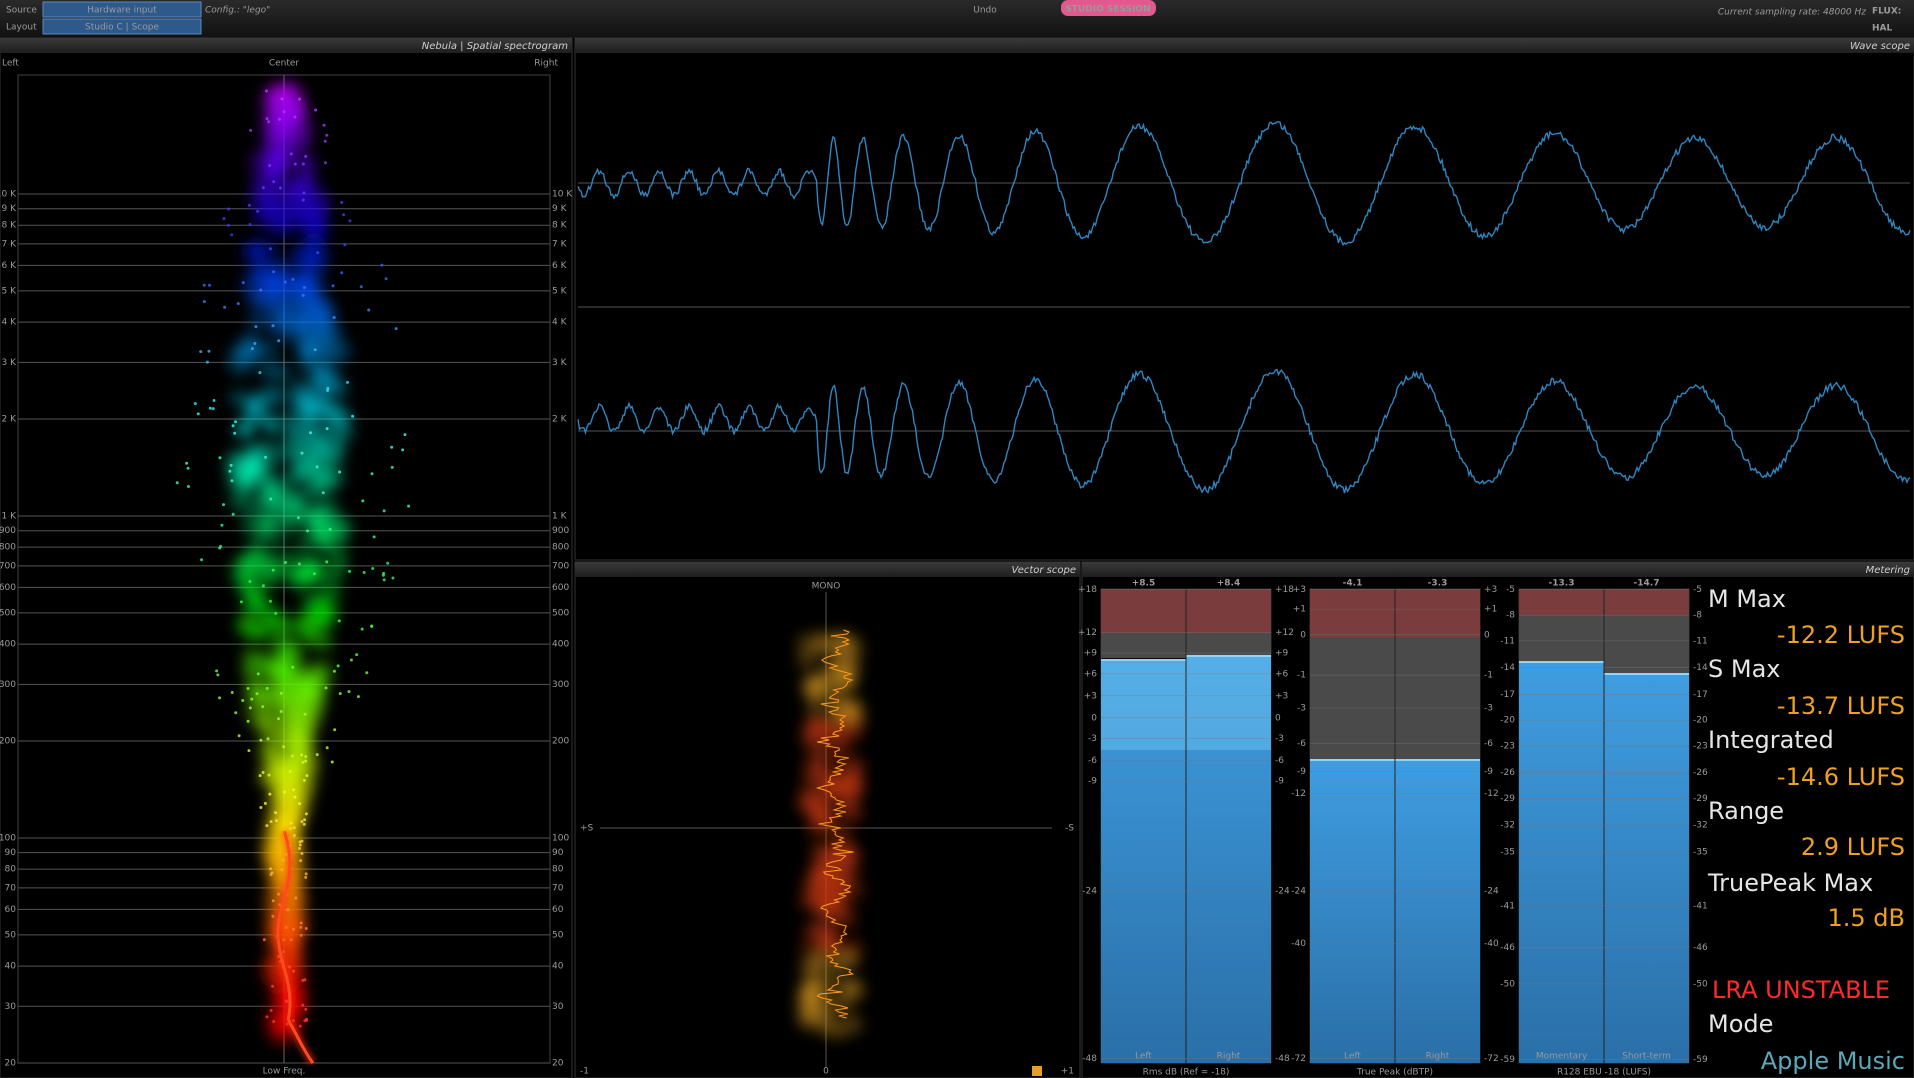 This screenshot has width=1914, height=1078. Describe the element at coordinates (558, 853) in the screenshot. I see `freq-label-right: 90` at that location.